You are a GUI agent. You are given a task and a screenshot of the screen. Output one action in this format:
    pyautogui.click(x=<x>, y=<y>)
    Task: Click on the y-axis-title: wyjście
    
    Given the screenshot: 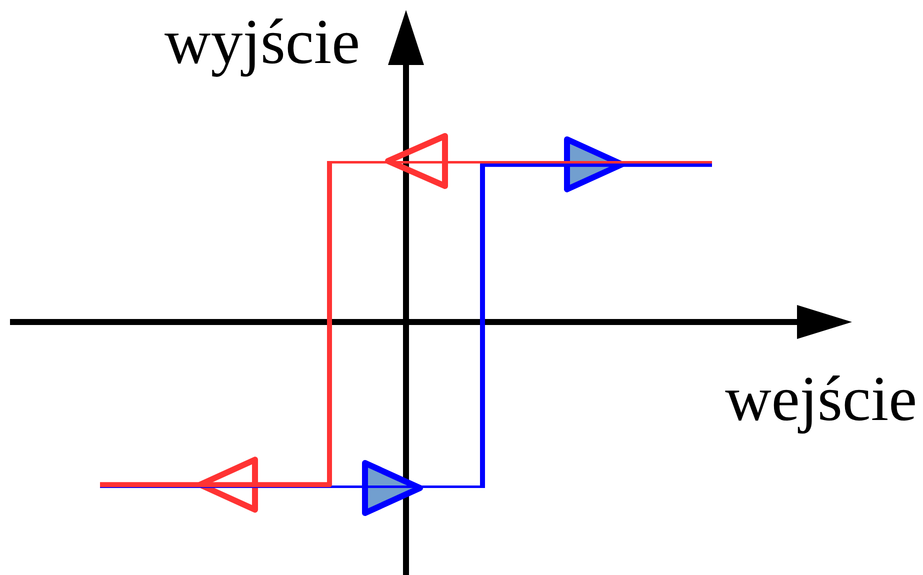 What is the action you would take?
    pyautogui.click(x=262, y=41)
    